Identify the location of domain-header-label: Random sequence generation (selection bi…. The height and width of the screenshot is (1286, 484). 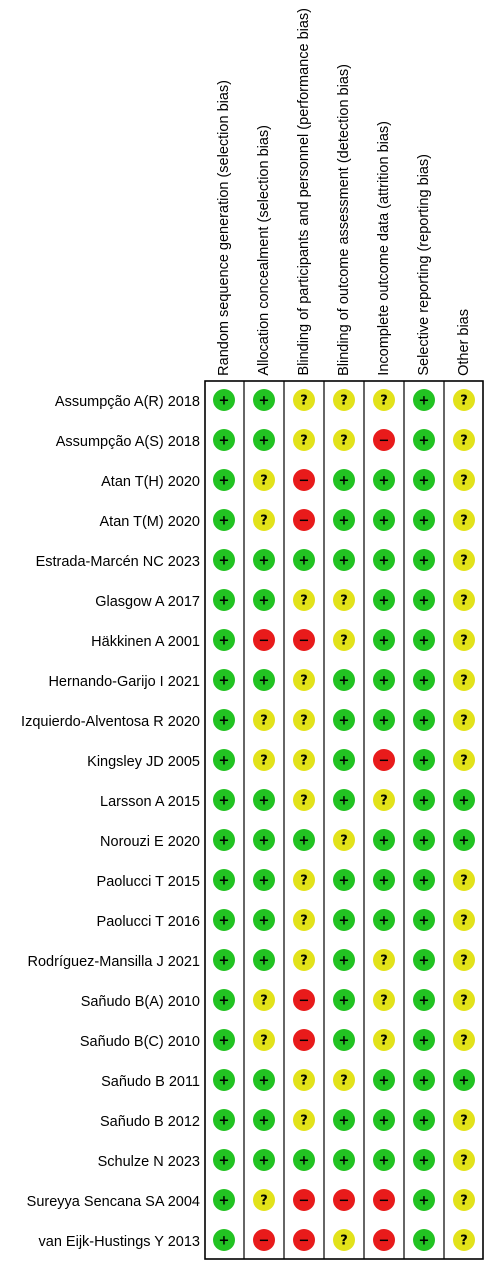
(224, 228).